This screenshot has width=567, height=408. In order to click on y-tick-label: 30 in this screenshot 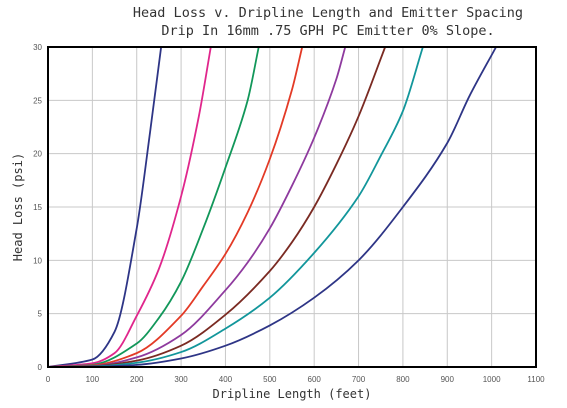, I will do `click(37, 47)`.